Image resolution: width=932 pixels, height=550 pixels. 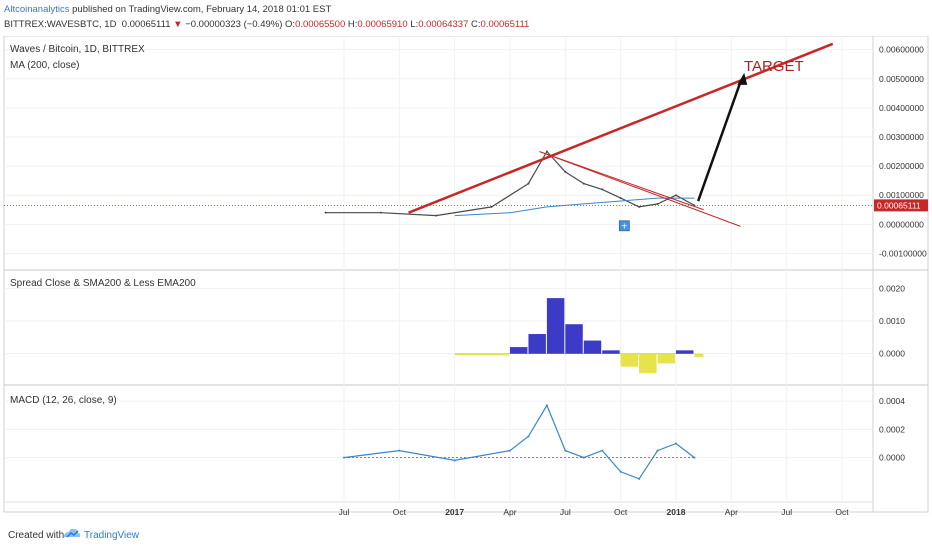 I want to click on y-tick-label: 0.0004, so click(x=892, y=401).